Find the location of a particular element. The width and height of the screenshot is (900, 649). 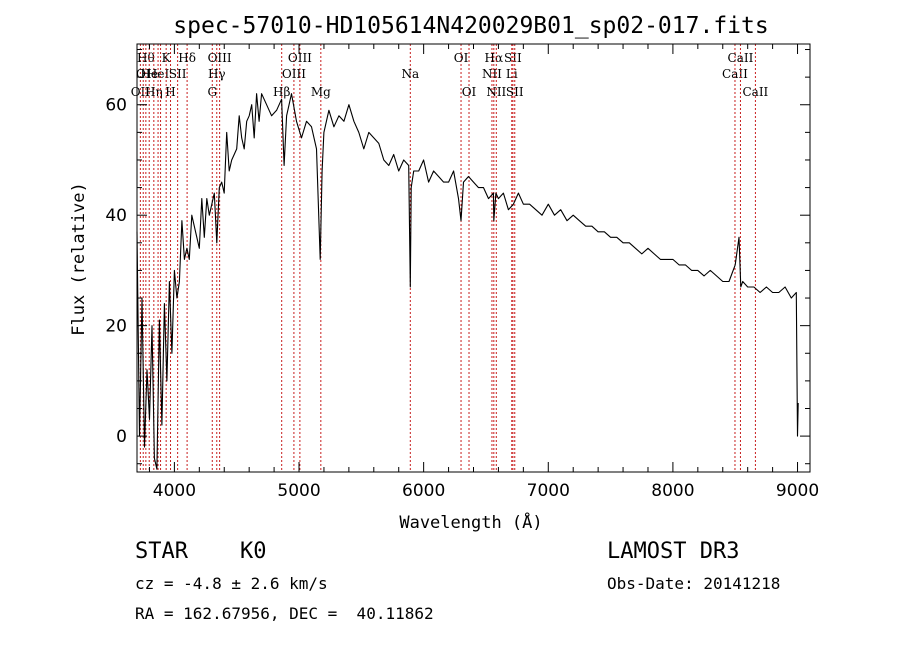

line-label-13: OIII is located at coordinates (220, 58).